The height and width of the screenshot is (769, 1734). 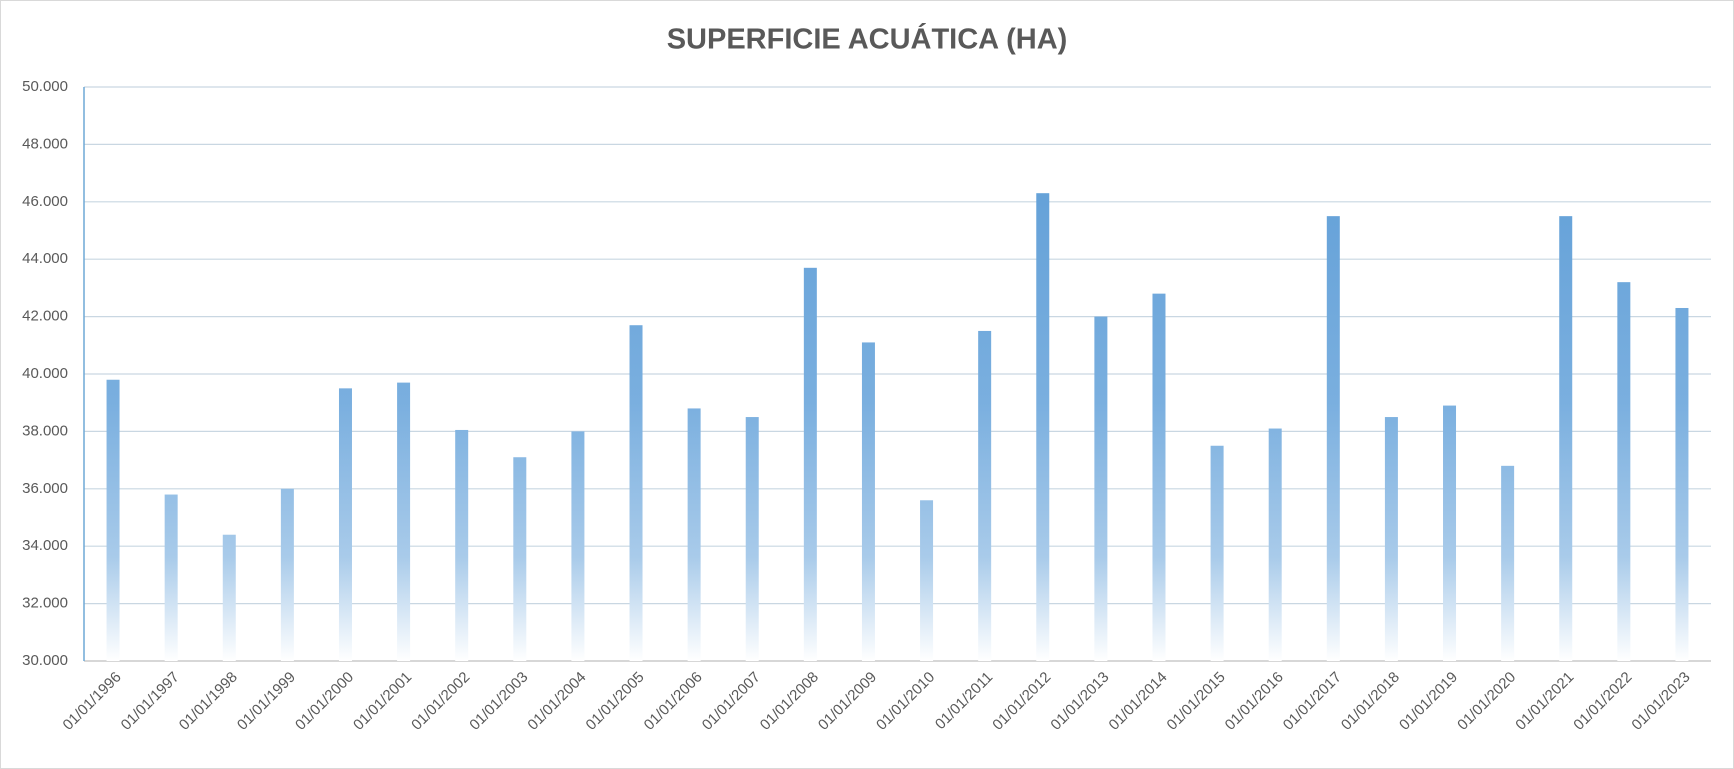 I want to click on y-tick-label: 46.000, so click(x=45, y=201).